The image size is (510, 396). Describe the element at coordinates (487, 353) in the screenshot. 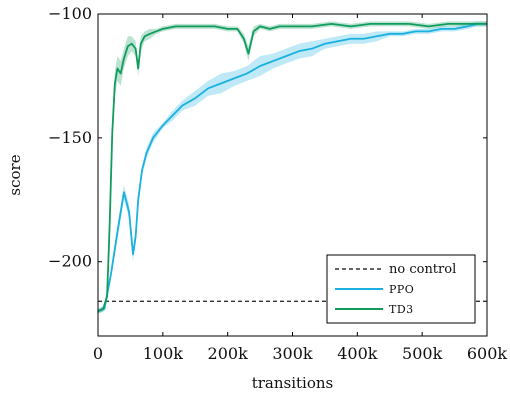

I see `x-tick-label: 600k` at that location.